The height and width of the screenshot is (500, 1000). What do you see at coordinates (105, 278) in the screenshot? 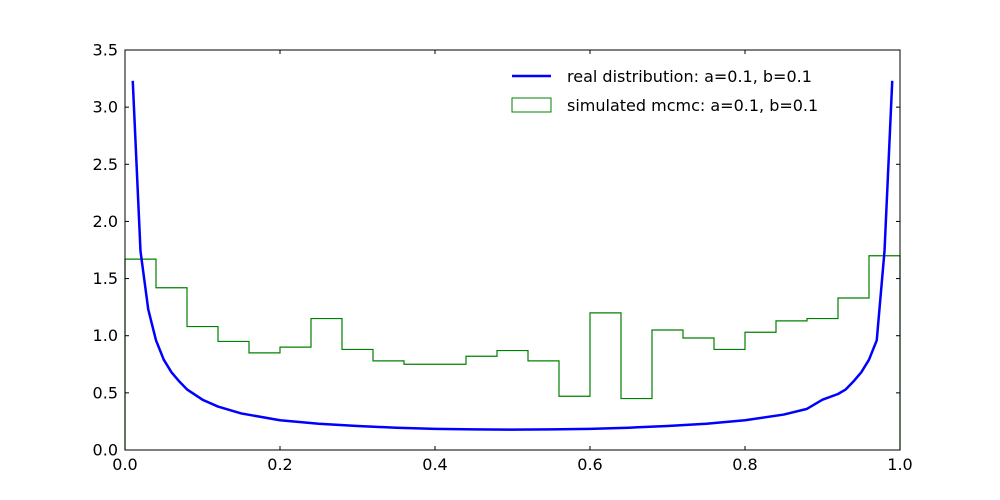
I see `y-tick-label: 1.5` at bounding box center [105, 278].